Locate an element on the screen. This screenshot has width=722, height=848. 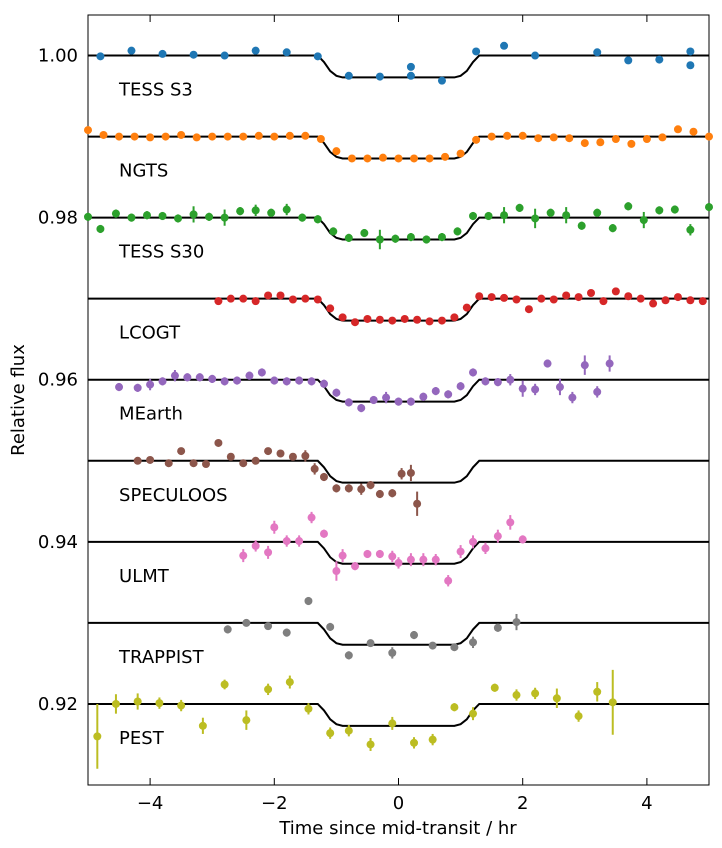
series-label: ULMT is located at coordinates (144, 576).